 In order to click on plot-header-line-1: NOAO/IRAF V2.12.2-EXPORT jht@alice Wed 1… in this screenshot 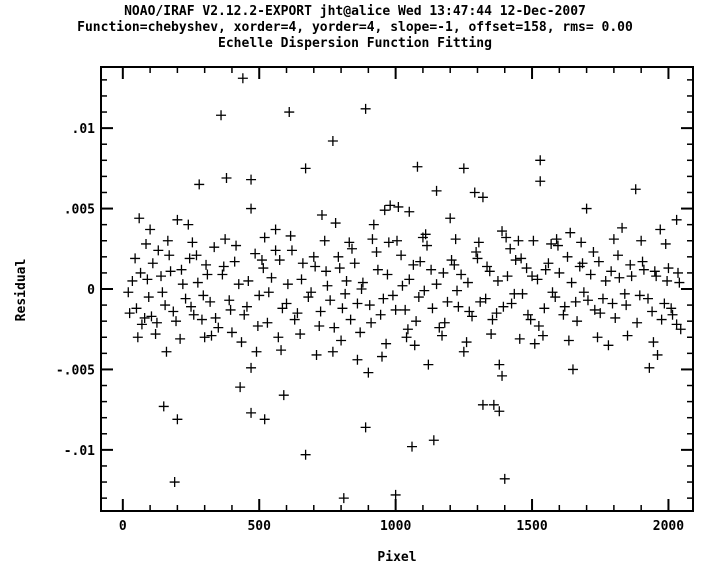, I will do `click(355, 11)`.